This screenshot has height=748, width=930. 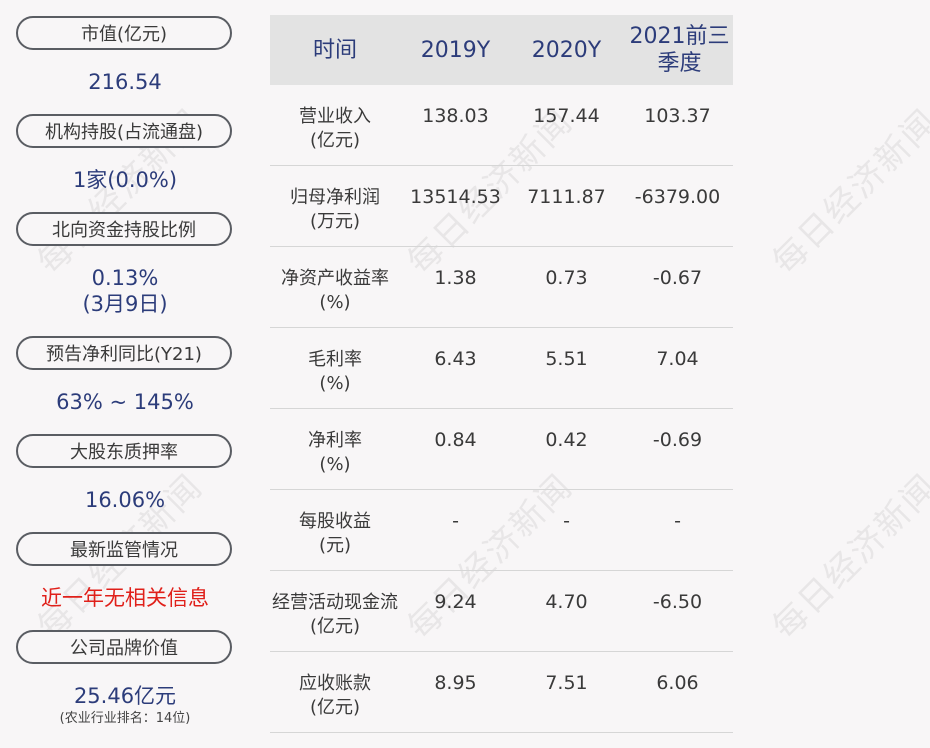 What do you see at coordinates (501, 287) in the screenshot?
I see `table-row: 净资产收益率 (%) 1.38 0.73 -0.67` at bounding box center [501, 287].